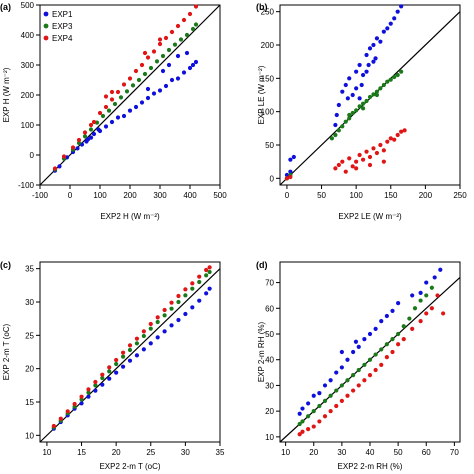  Describe the element at coordinates (130, 195) in the screenshot. I see `x-tick-label-a-3: 200` at that location.